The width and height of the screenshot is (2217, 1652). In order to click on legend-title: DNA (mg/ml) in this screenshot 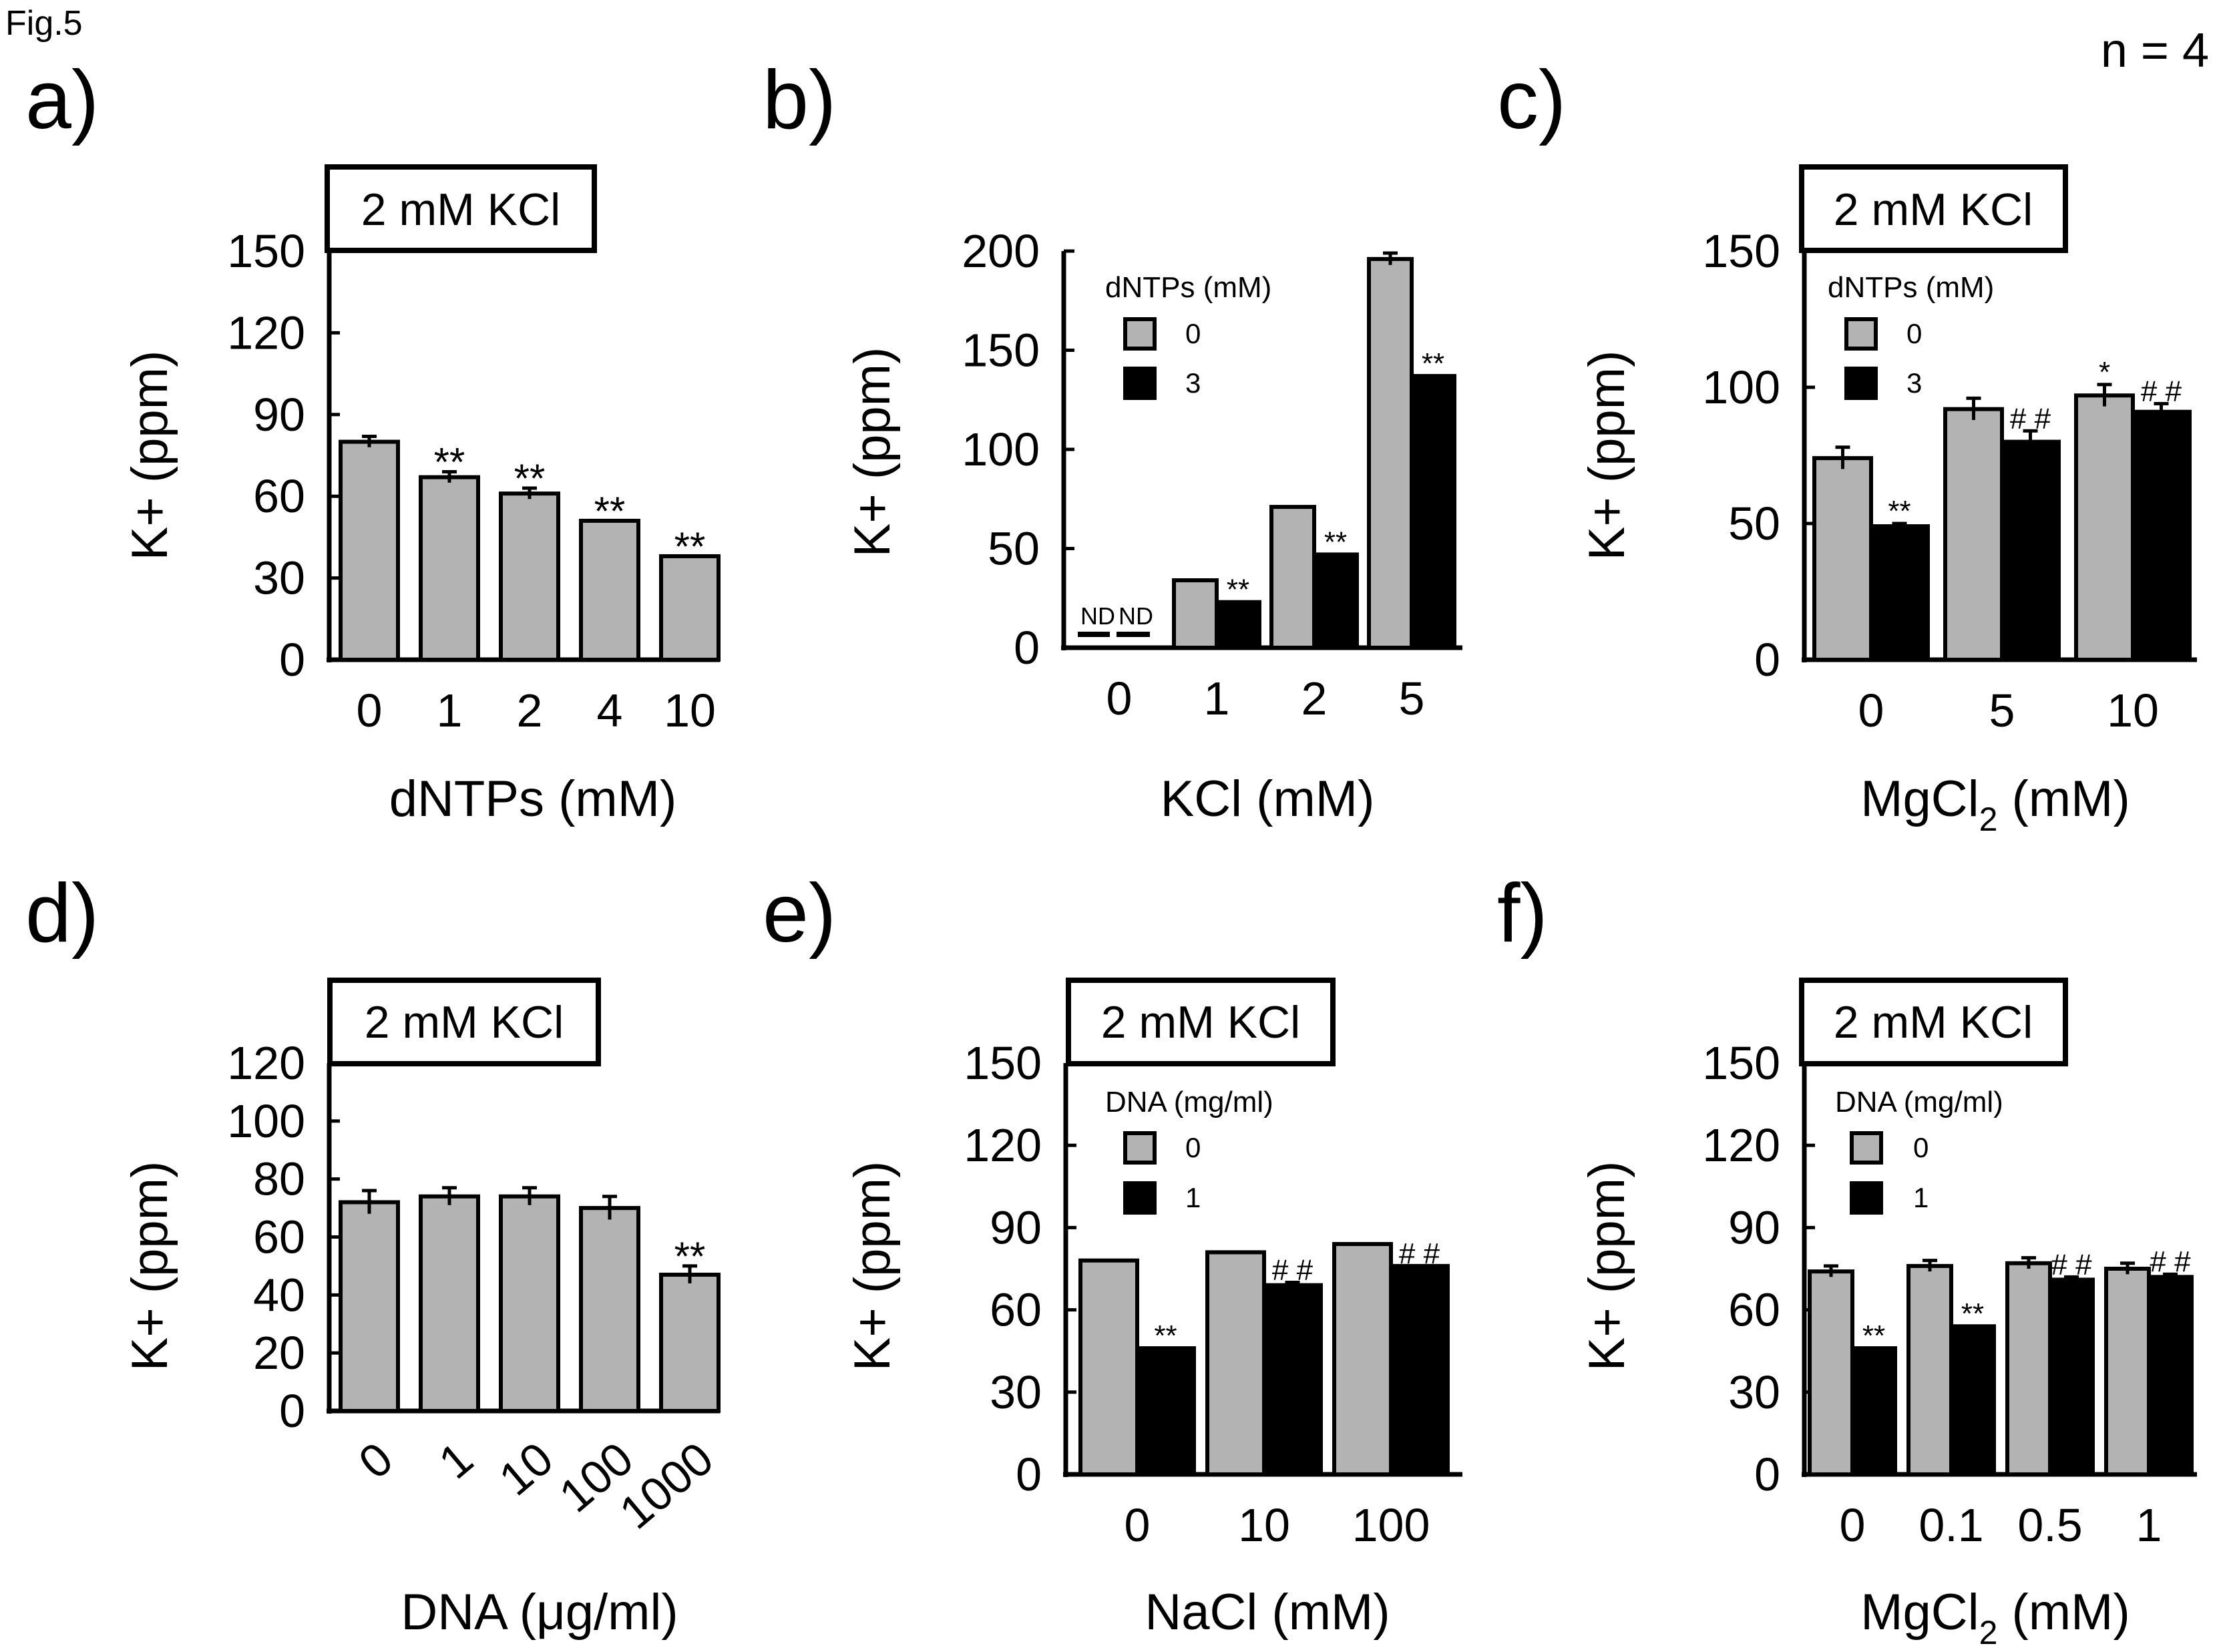, I will do `click(1919, 1102)`.